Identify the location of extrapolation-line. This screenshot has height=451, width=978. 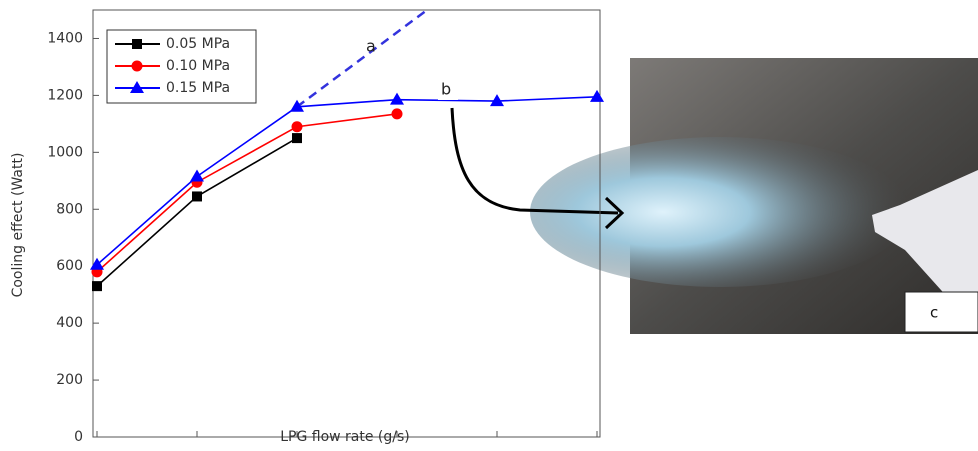
(362, 58).